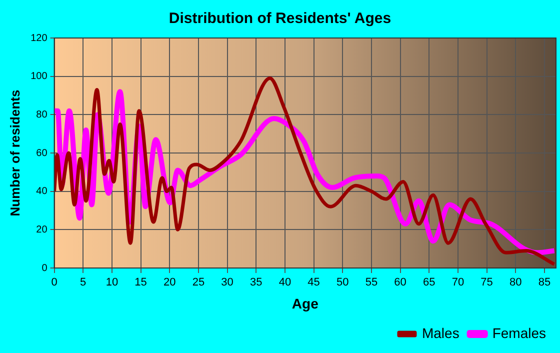 This screenshot has width=560, height=353. What do you see at coordinates (486, 282) in the screenshot?
I see `x-tick-label: 75` at bounding box center [486, 282].